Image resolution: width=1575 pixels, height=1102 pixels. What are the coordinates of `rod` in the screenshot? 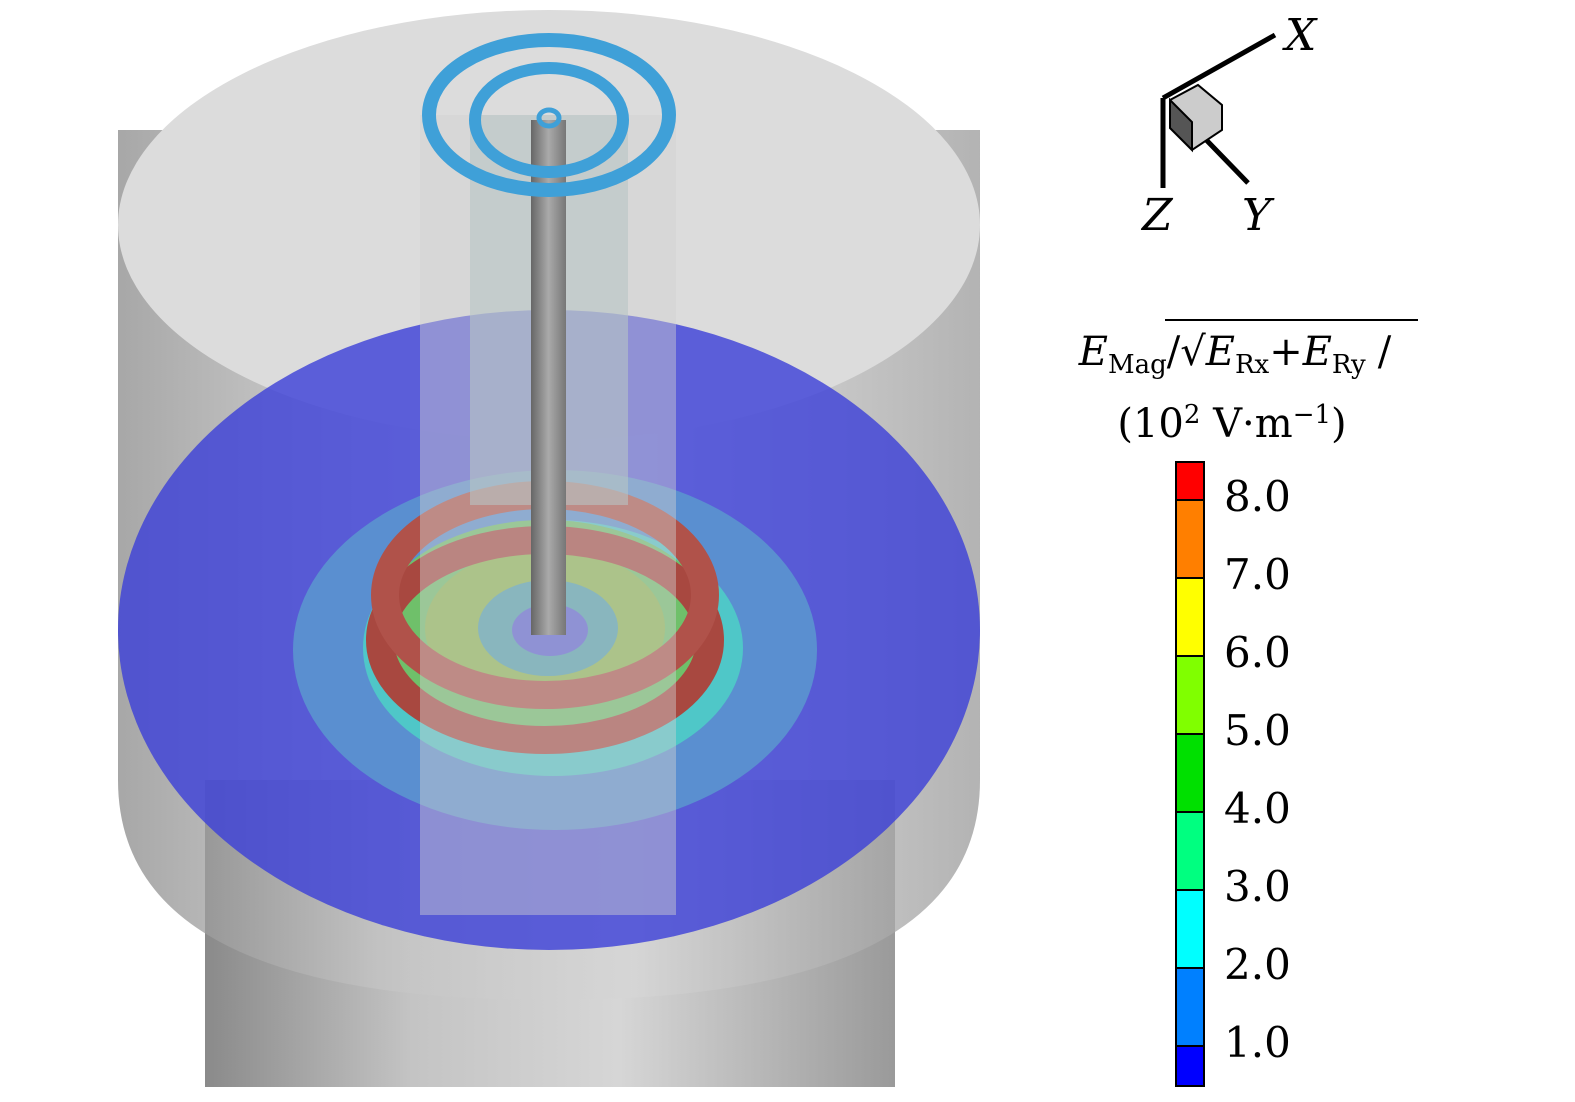 It's located at (548, 377).